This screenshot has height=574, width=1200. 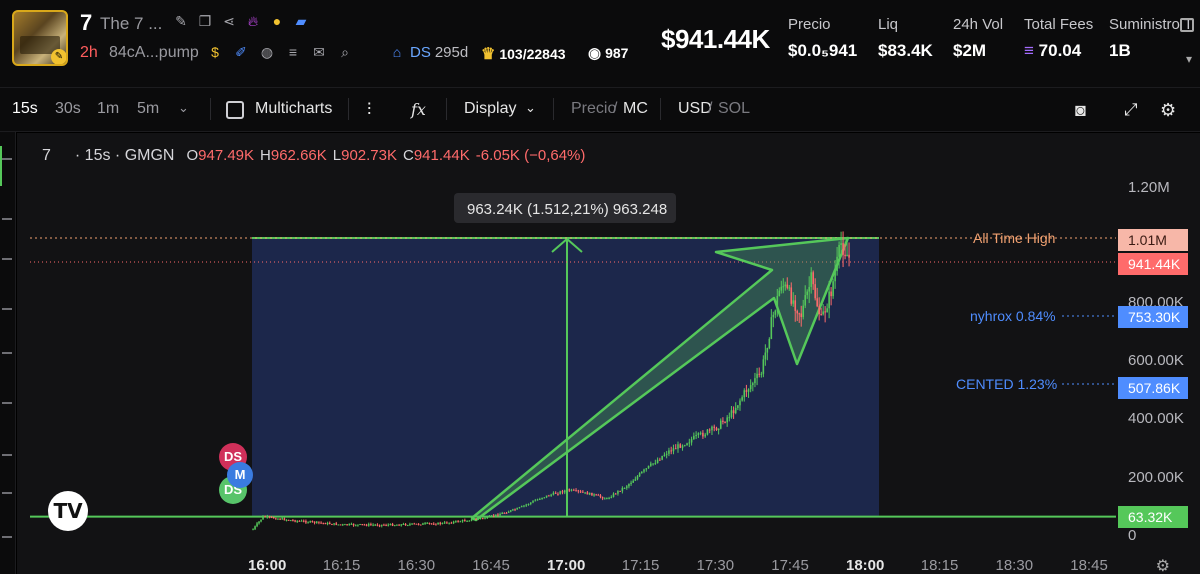 What do you see at coordinates (695, 108) in the screenshot?
I see `usd-toggle: USD` at bounding box center [695, 108].